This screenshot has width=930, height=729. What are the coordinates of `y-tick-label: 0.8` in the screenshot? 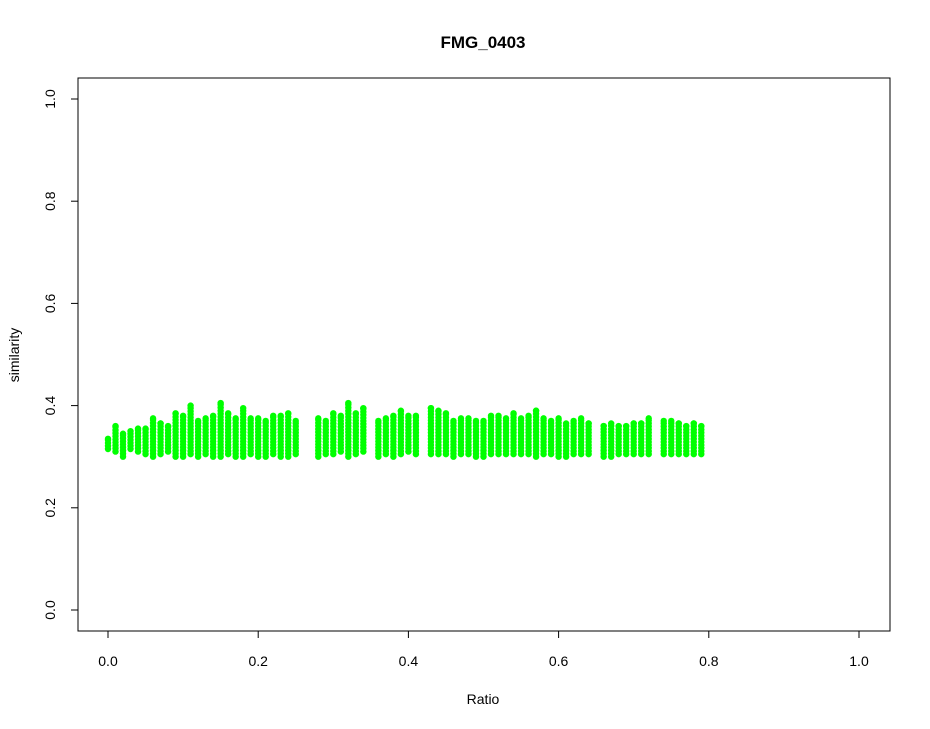 It's located at (50, 201).